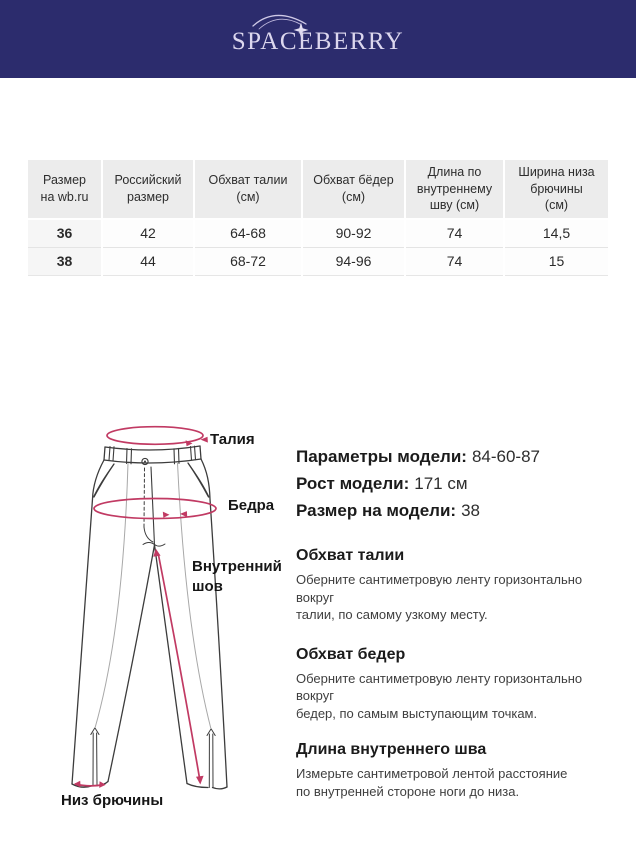 This screenshot has width=636, height=848. I want to click on cell-hem-width: 14,5, so click(556, 232).